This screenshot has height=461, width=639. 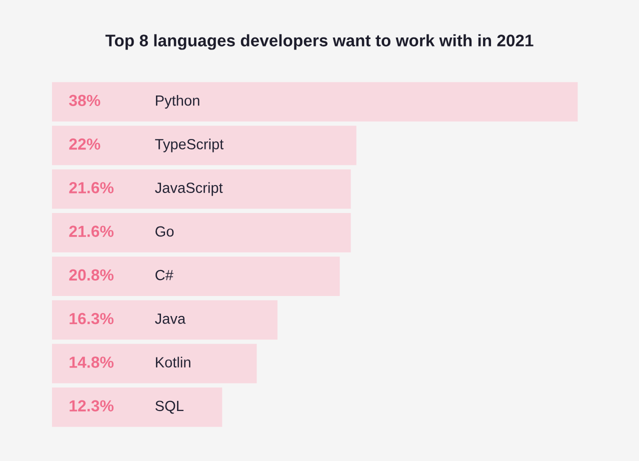 What do you see at coordinates (189, 145) in the screenshot?
I see `y-tick-label: TypeScript` at bounding box center [189, 145].